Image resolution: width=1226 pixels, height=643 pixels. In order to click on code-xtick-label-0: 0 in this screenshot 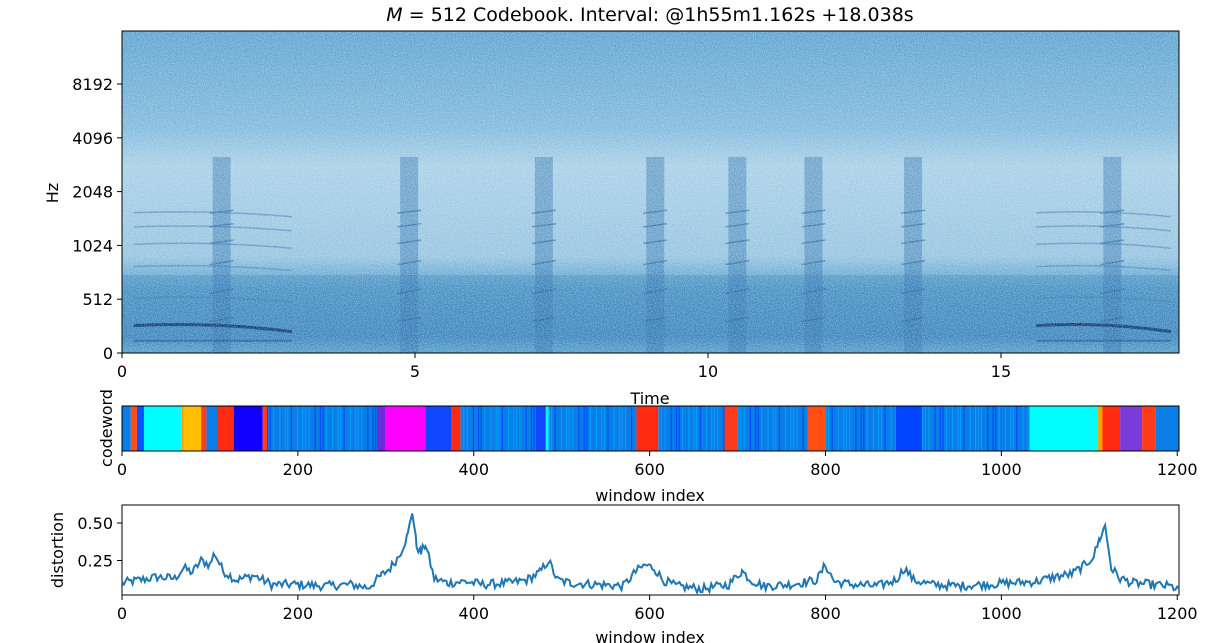, I will do `click(122, 469)`.